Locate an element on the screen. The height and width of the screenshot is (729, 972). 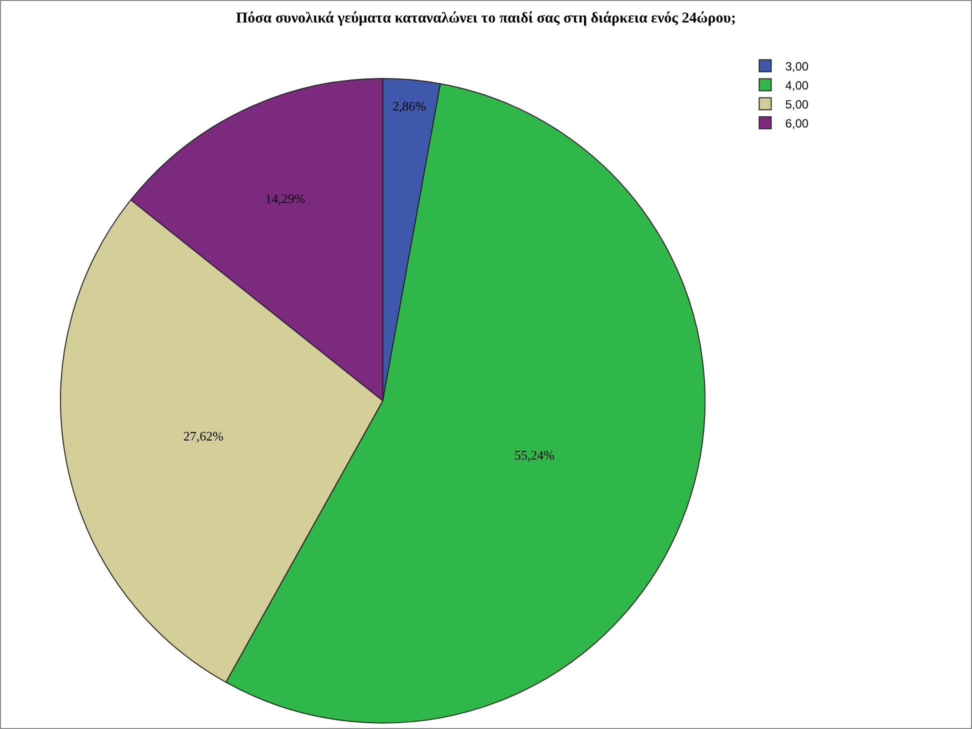
legend-label: 5,00 is located at coordinates (797, 104).